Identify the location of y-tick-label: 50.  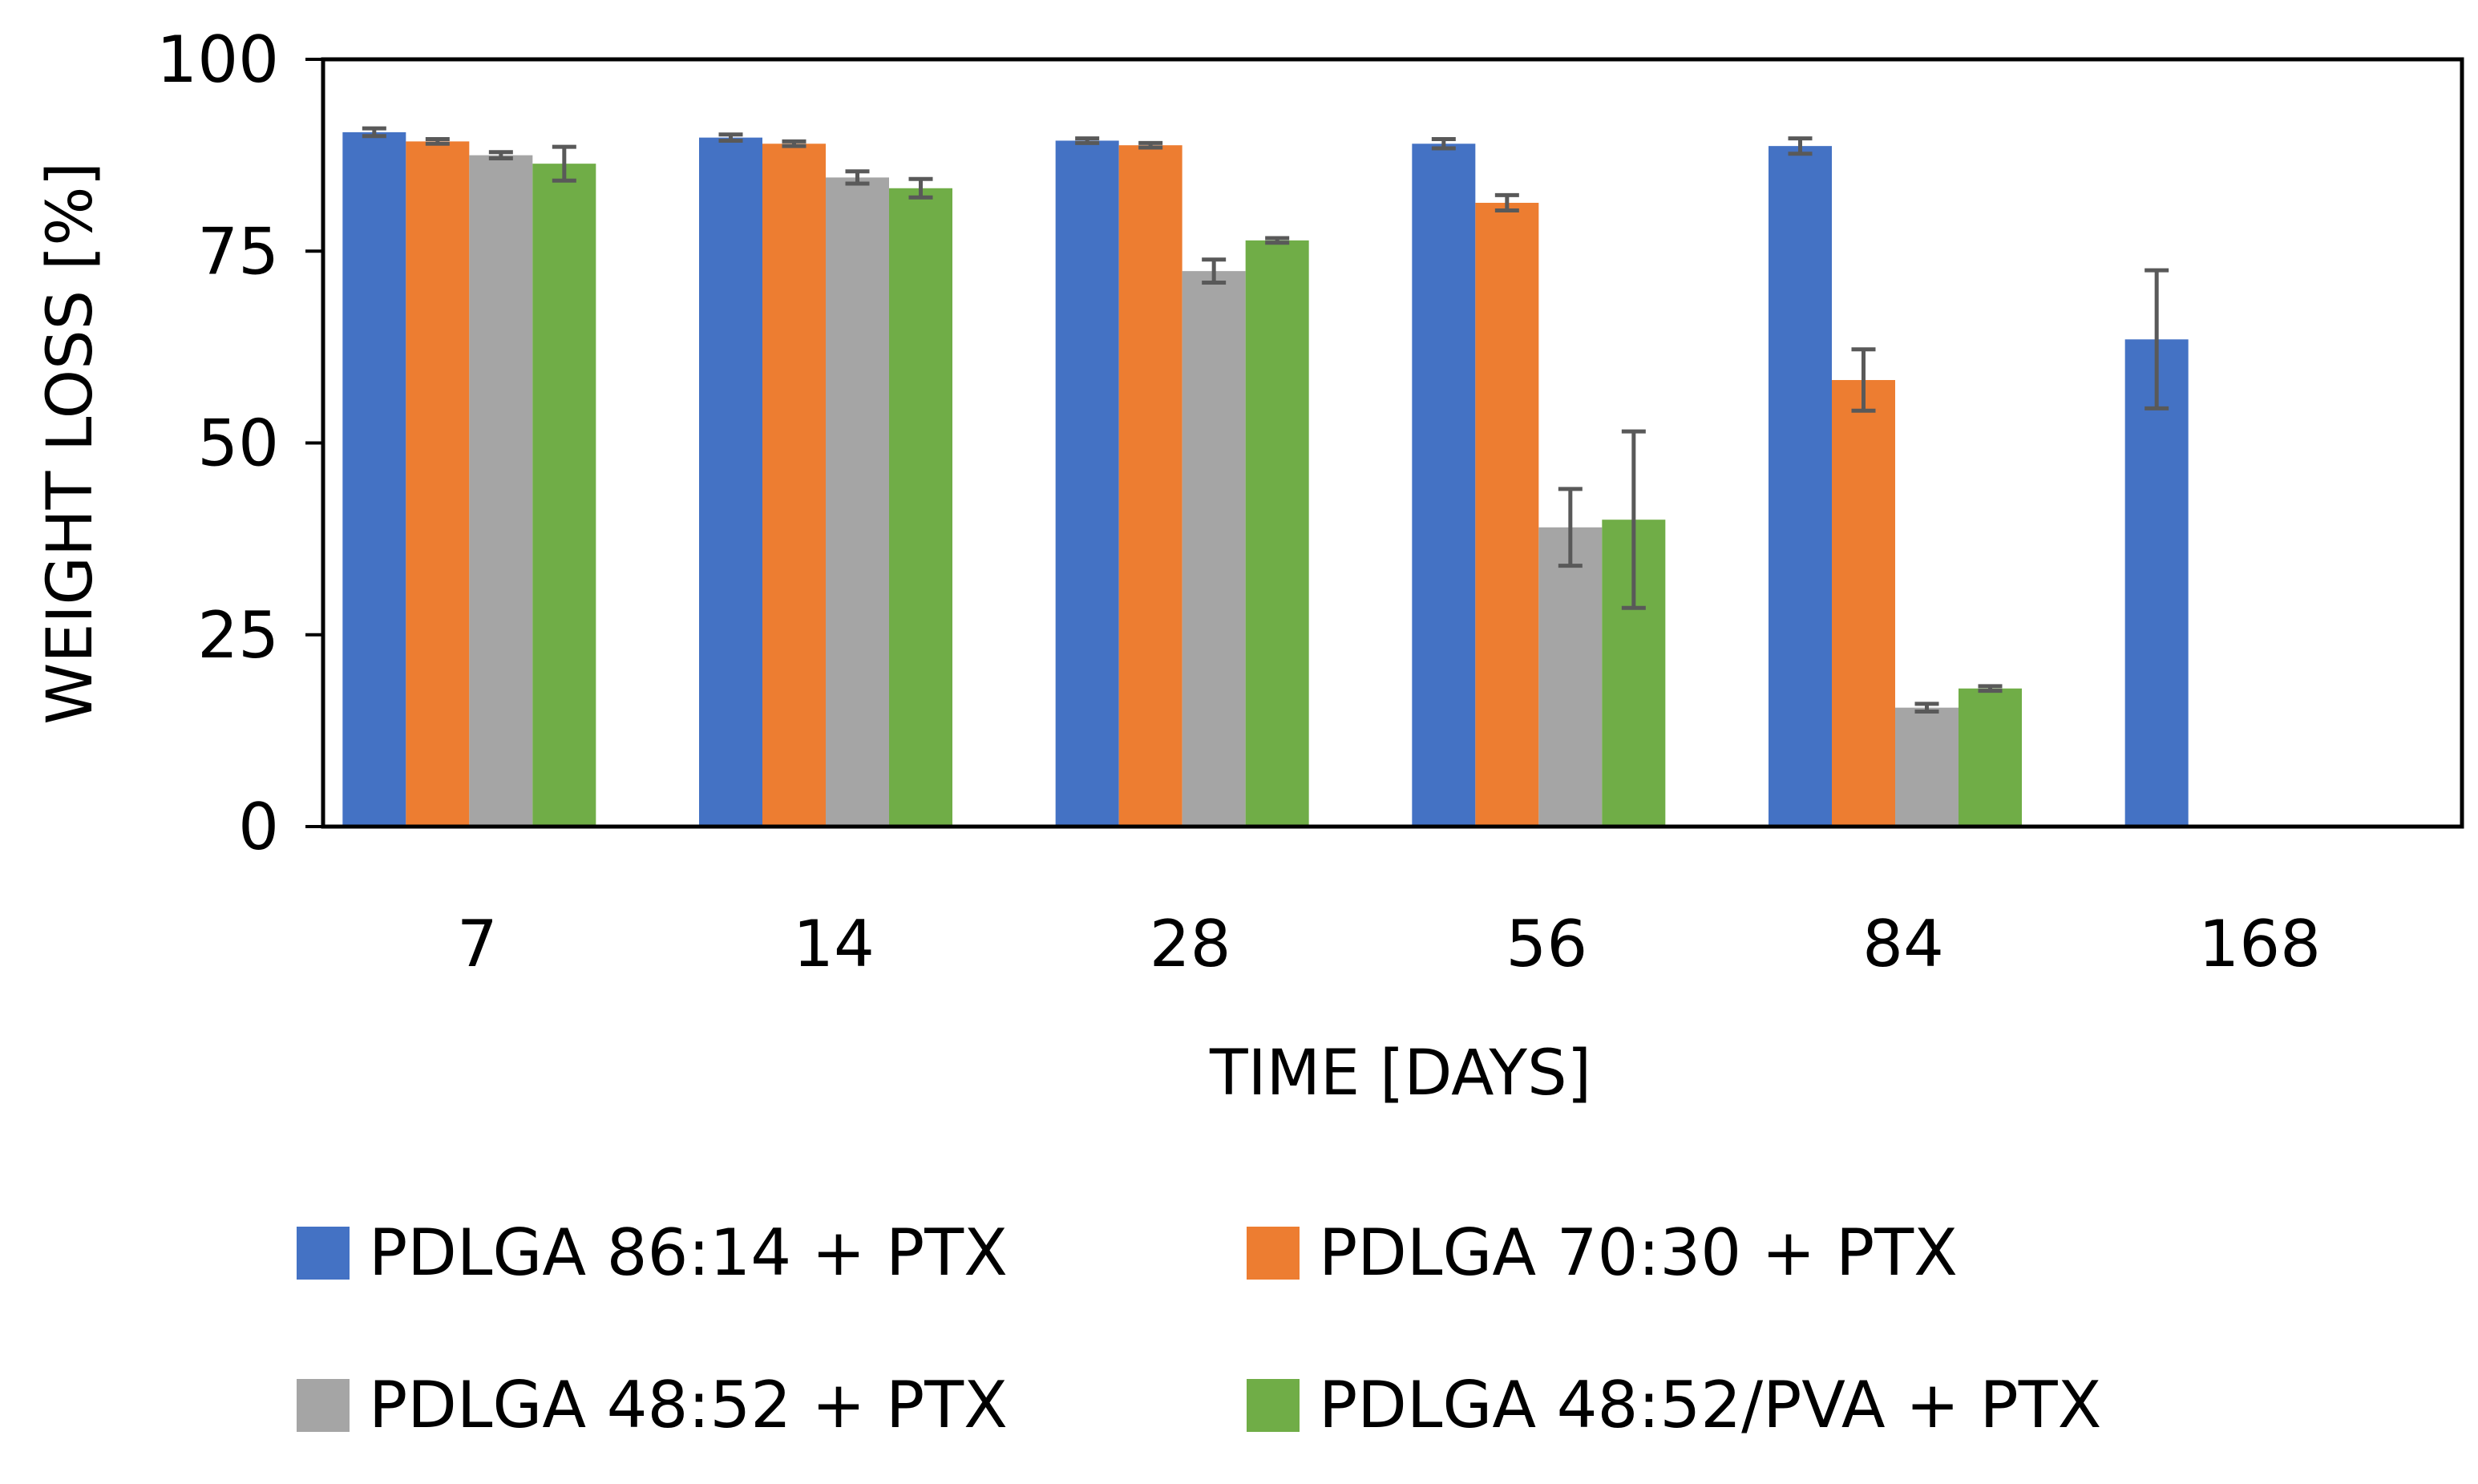
(238, 444).